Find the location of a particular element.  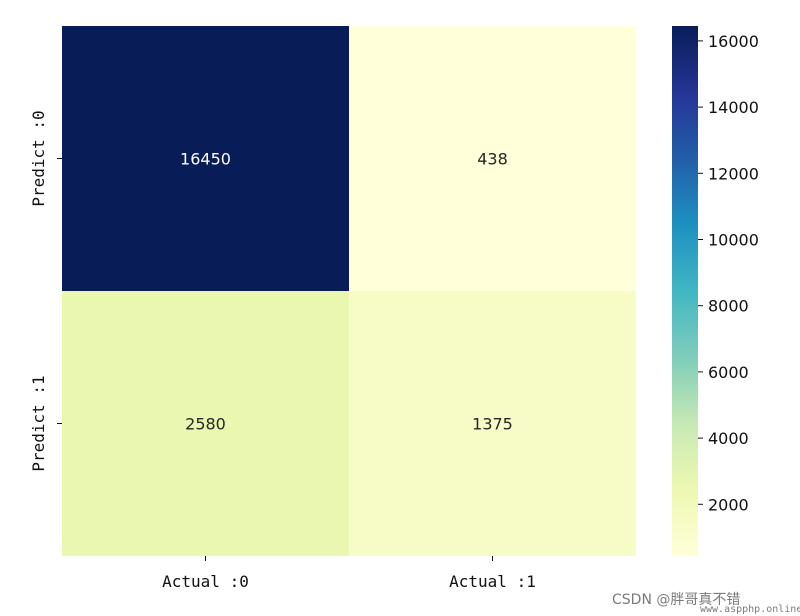

colorbar-tick-label-3: 8000 is located at coordinates (728, 306).